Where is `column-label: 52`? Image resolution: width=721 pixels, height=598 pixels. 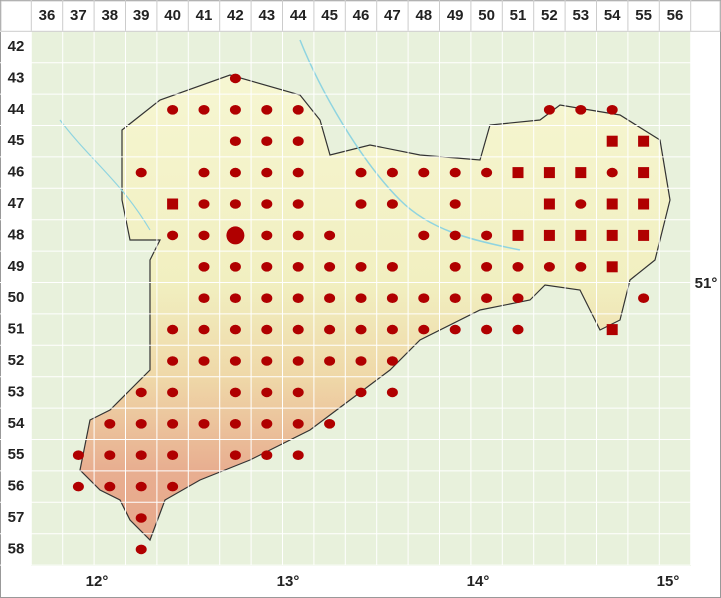
column-label: 52 is located at coordinates (549, 15).